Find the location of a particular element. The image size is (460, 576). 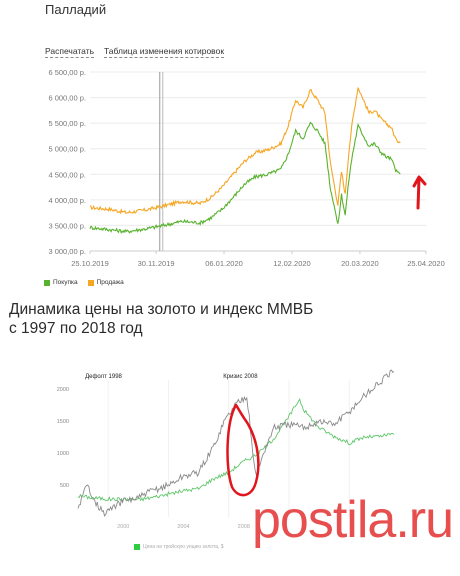

x-tick-label: 2008 is located at coordinates (244, 527).